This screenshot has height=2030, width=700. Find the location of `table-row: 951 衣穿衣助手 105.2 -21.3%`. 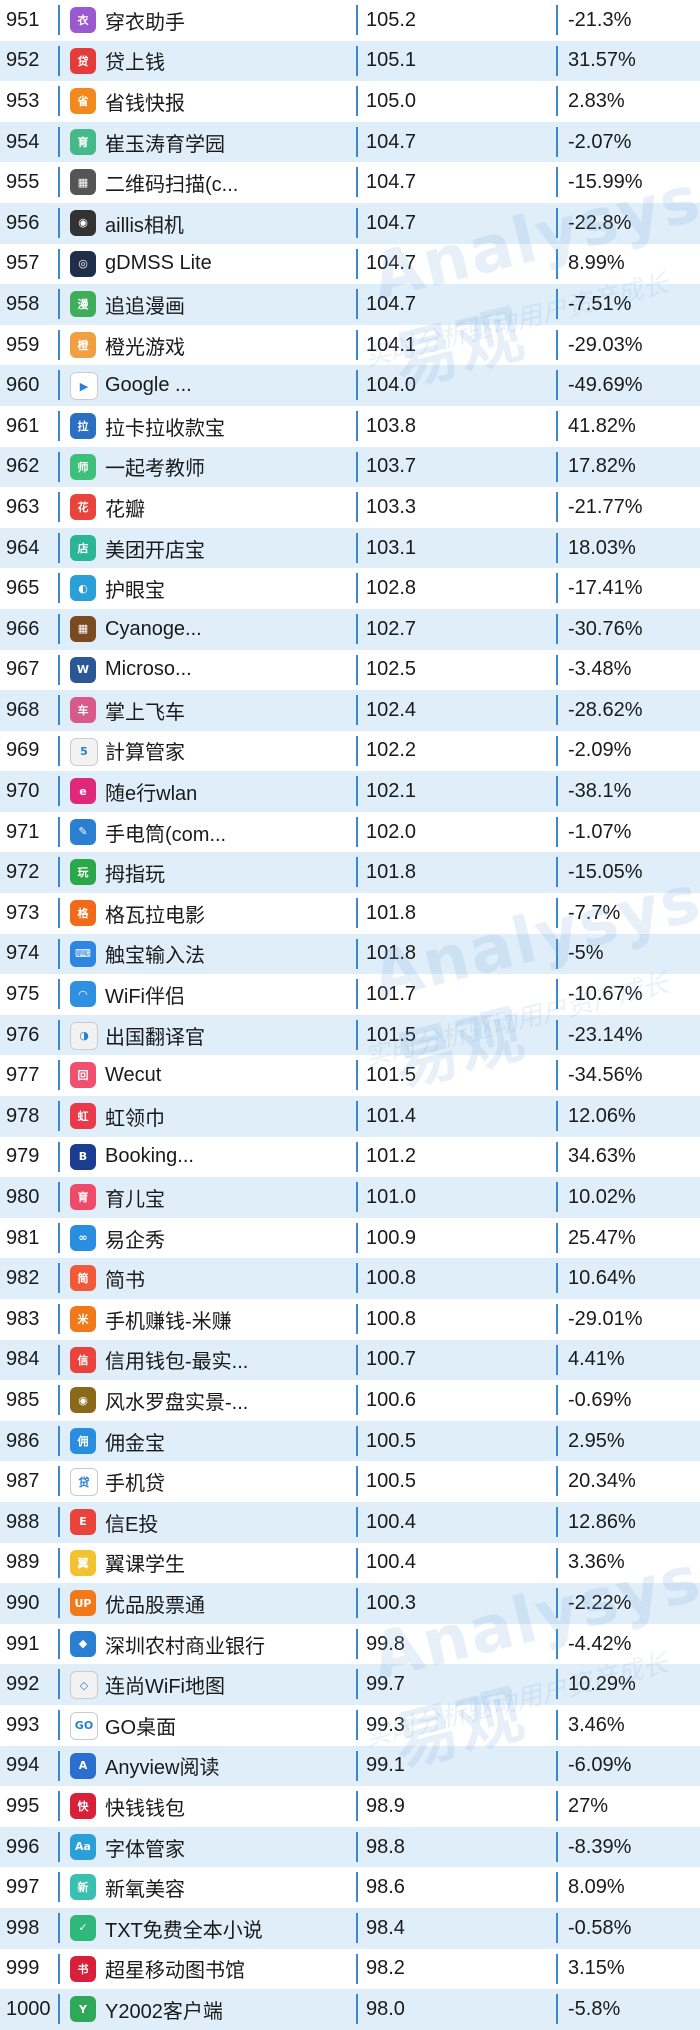

table-row: 951 衣穿衣助手 105.2 -21.3% is located at coordinates (350, 20).